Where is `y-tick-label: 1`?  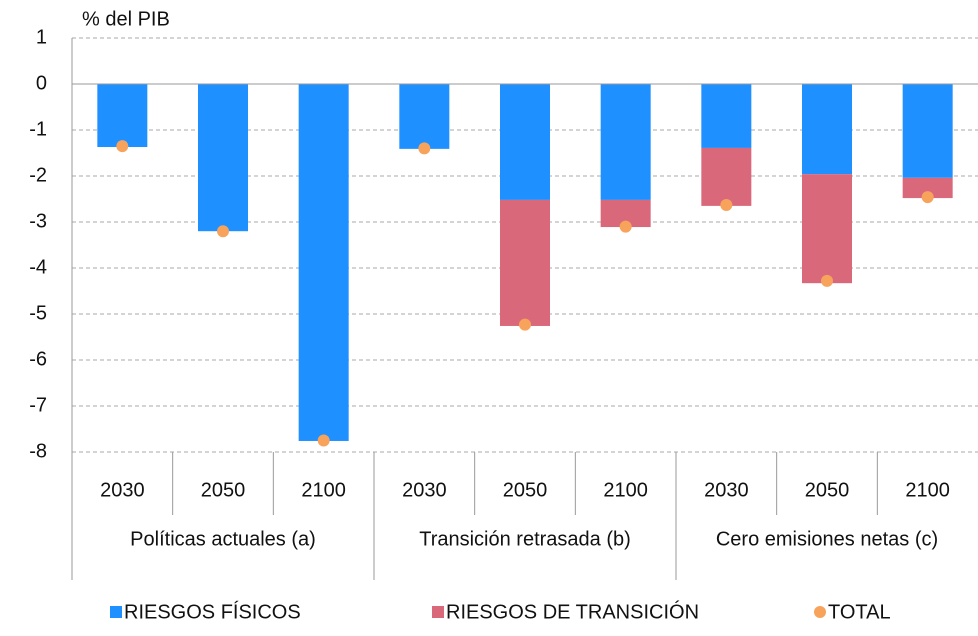
y-tick-label: 1 is located at coordinates (41, 37).